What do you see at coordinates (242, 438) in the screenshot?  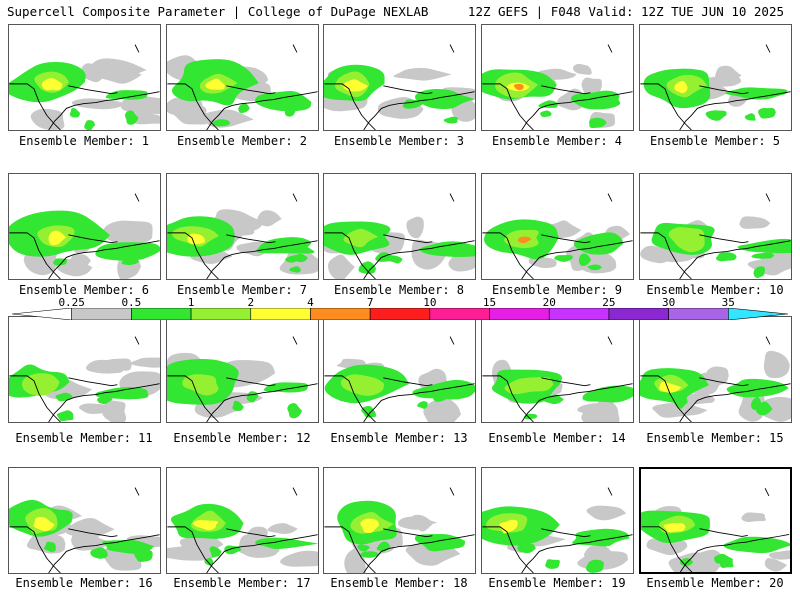 I see `member-label: Ensemble Member: 12` at bounding box center [242, 438].